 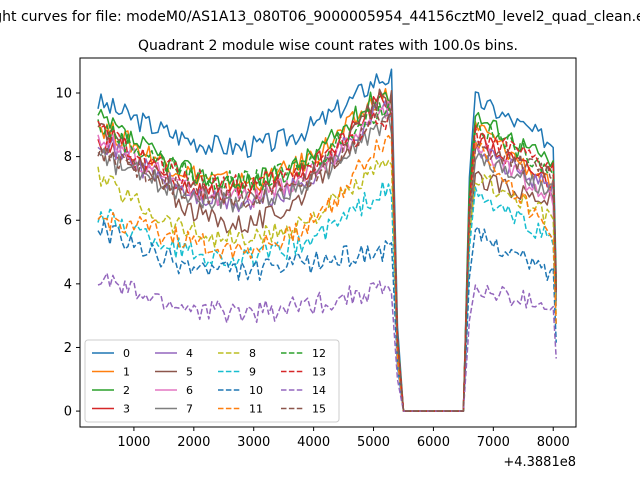 What do you see at coordinates (126, 409) in the screenshot?
I see `legend-label-3: 3` at bounding box center [126, 409].